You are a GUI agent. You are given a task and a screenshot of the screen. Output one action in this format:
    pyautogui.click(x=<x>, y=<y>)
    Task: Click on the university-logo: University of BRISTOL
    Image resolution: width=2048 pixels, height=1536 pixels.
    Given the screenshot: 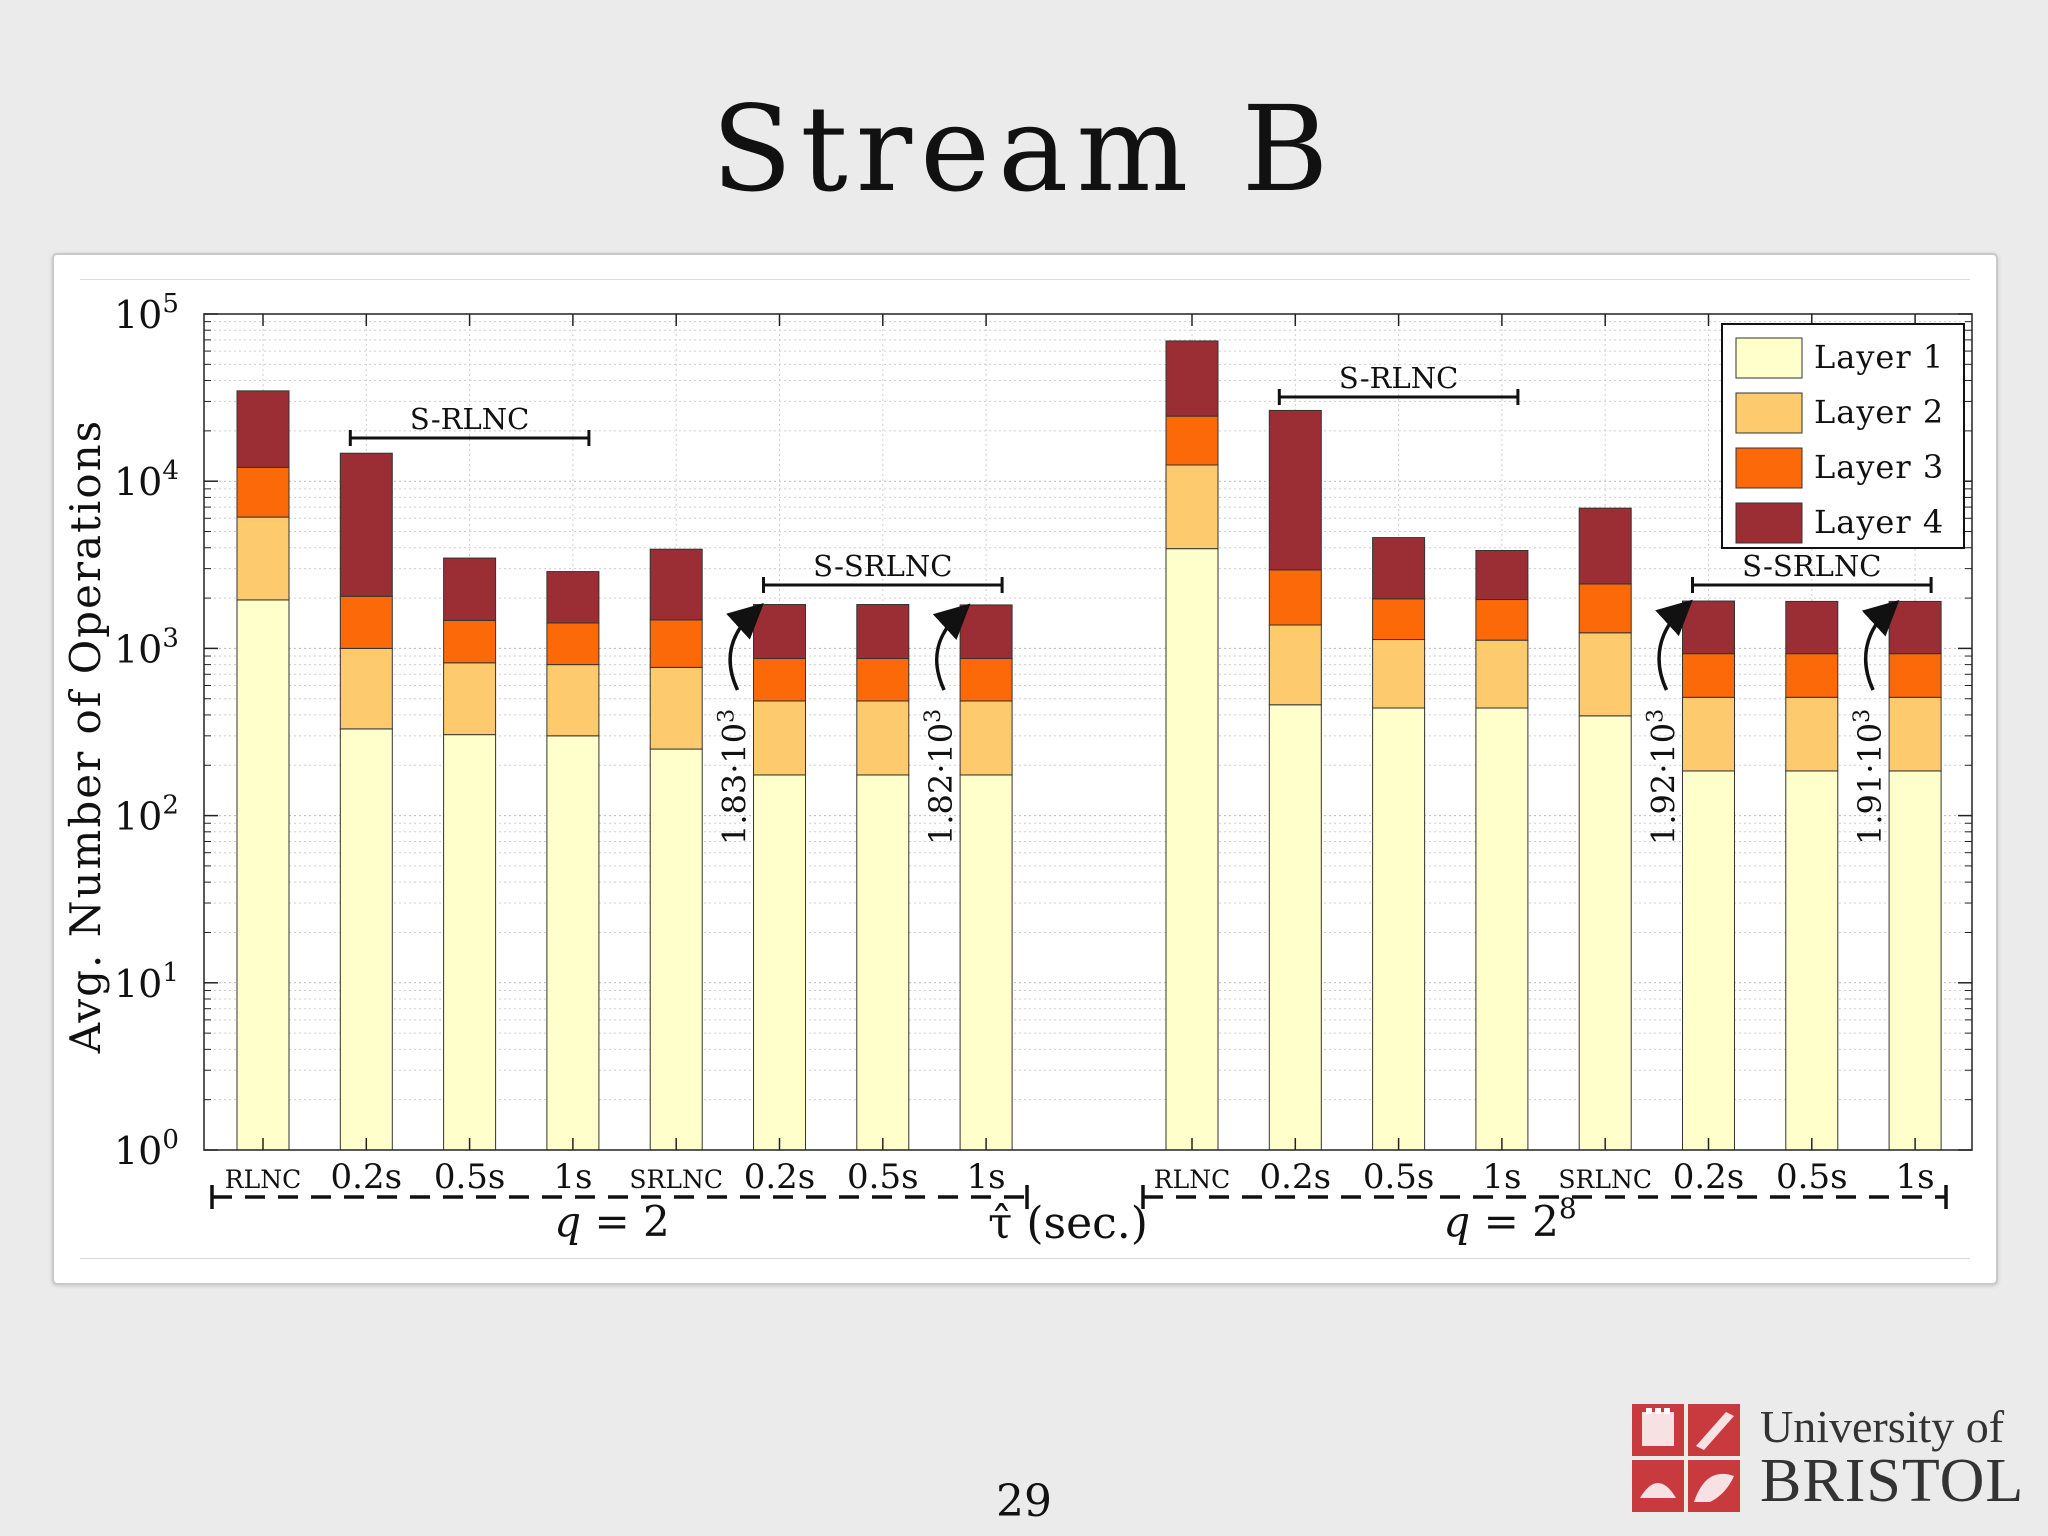 What is the action you would take?
    pyautogui.click(x=1830, y=1462)
    